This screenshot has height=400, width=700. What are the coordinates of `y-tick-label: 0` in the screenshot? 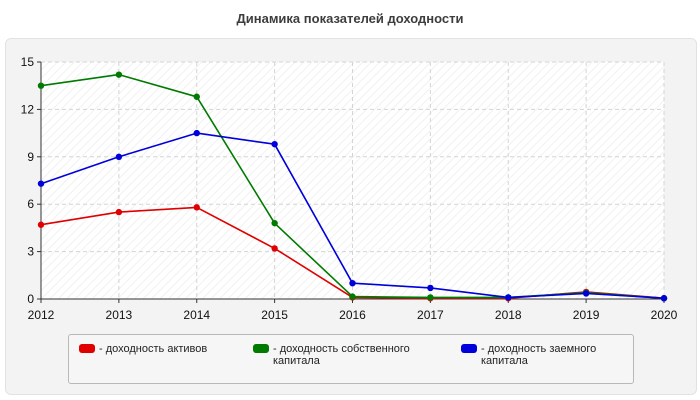 It's located at (30, 299).